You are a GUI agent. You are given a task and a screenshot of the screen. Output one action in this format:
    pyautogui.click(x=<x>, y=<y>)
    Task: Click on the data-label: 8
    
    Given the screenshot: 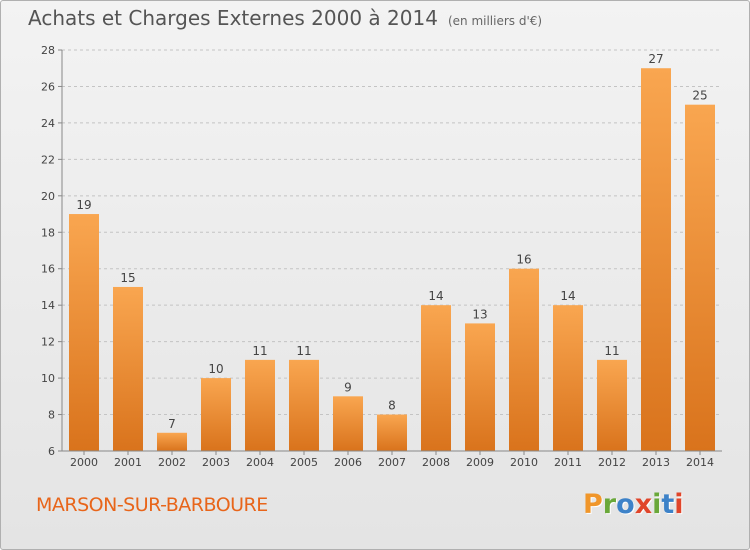 What is the action you would take?
    pyautogui.click(x=392, y=406)
    